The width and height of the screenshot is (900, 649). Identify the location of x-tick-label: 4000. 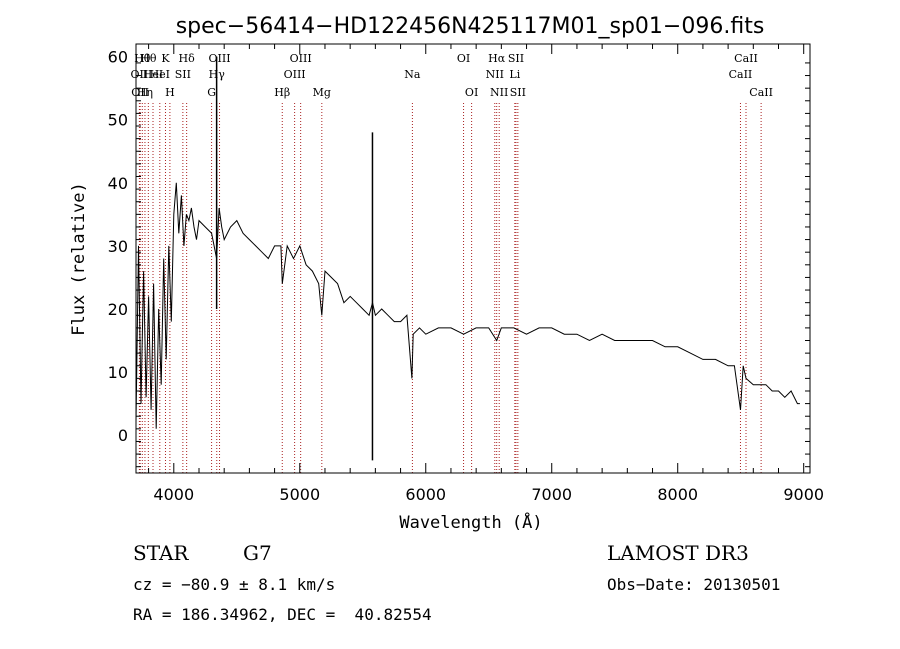
(173, 494).